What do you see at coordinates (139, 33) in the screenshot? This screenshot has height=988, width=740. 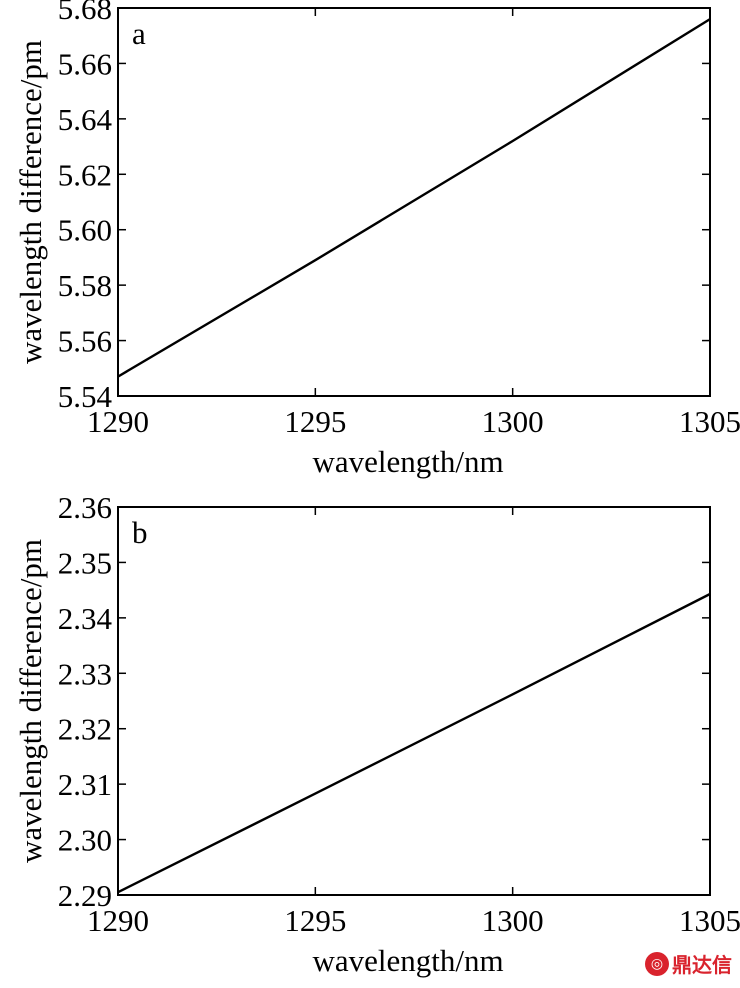 I see `panel-label: a` at bounding box center [139, 33].